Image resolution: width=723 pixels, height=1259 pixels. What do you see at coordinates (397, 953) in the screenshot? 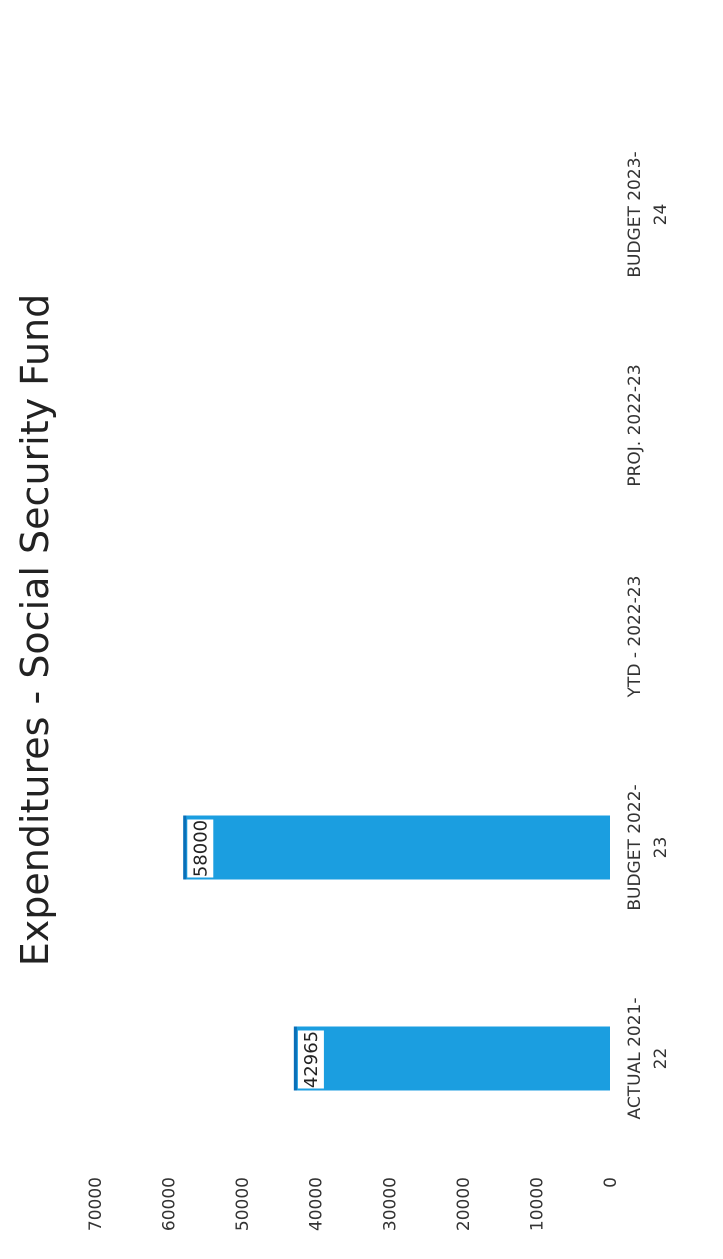
I see `bars-group: 42965 58000` at bounding box center [397, 953].